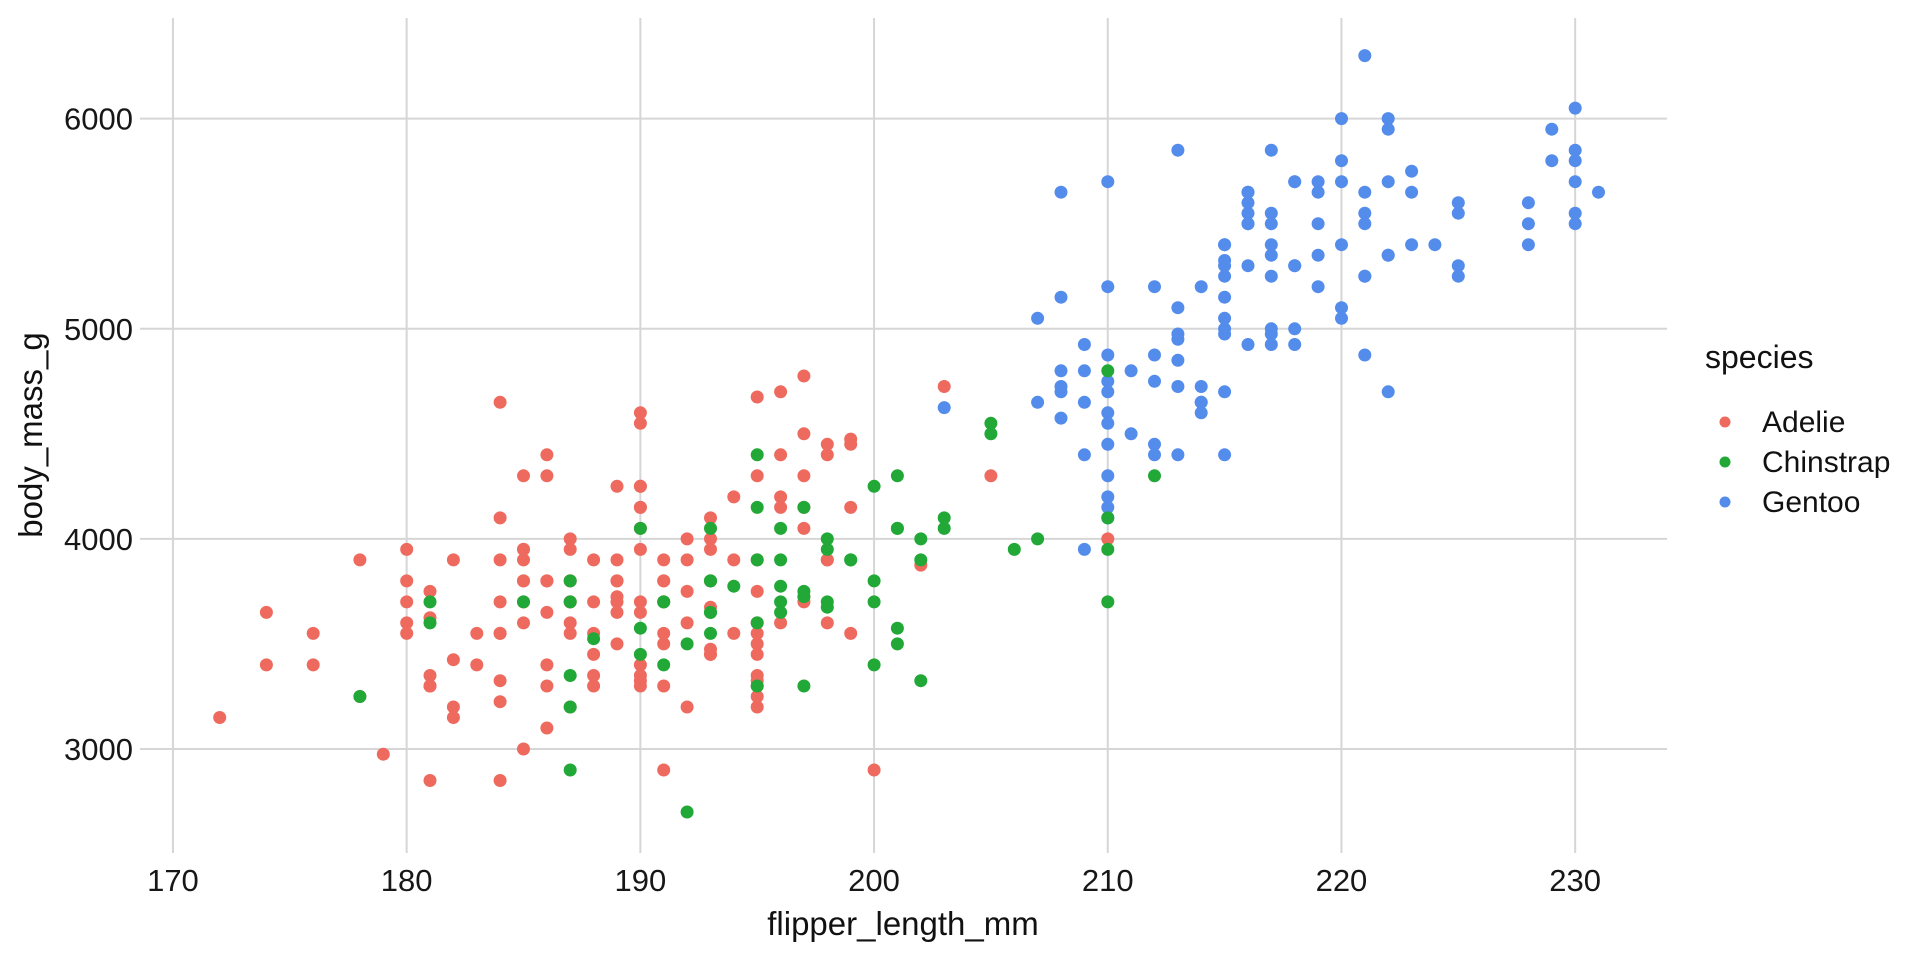 The width and height of the screenshot is (1920, 960). I want to click on legend-swatch-adelie, so click(1725, 422).